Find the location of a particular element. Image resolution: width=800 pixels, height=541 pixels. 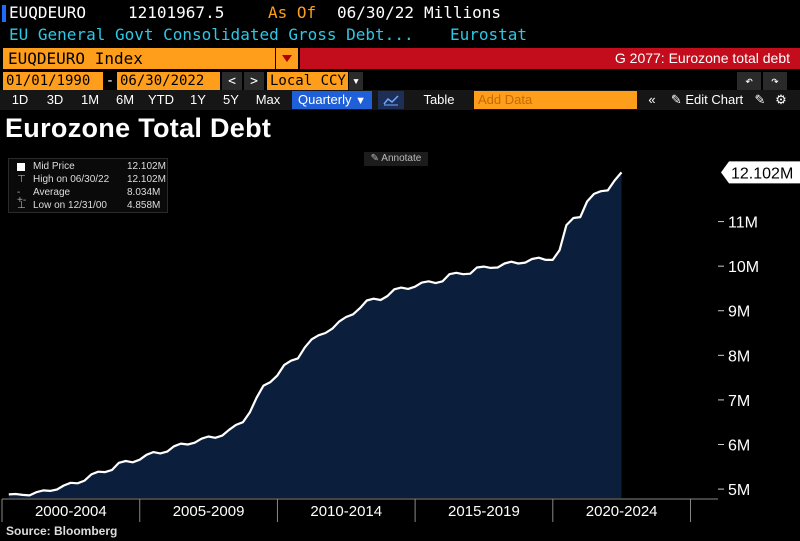

x-tick-label: 2010-2014 is located at coordinates (346, 511).